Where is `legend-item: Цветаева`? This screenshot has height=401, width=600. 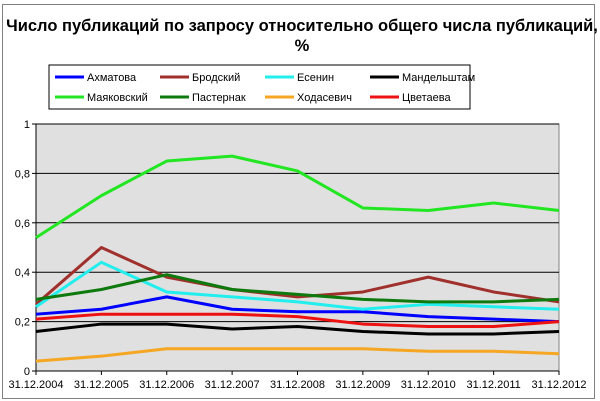 legend-item: Цветаева is located at coordinates (410, 98).